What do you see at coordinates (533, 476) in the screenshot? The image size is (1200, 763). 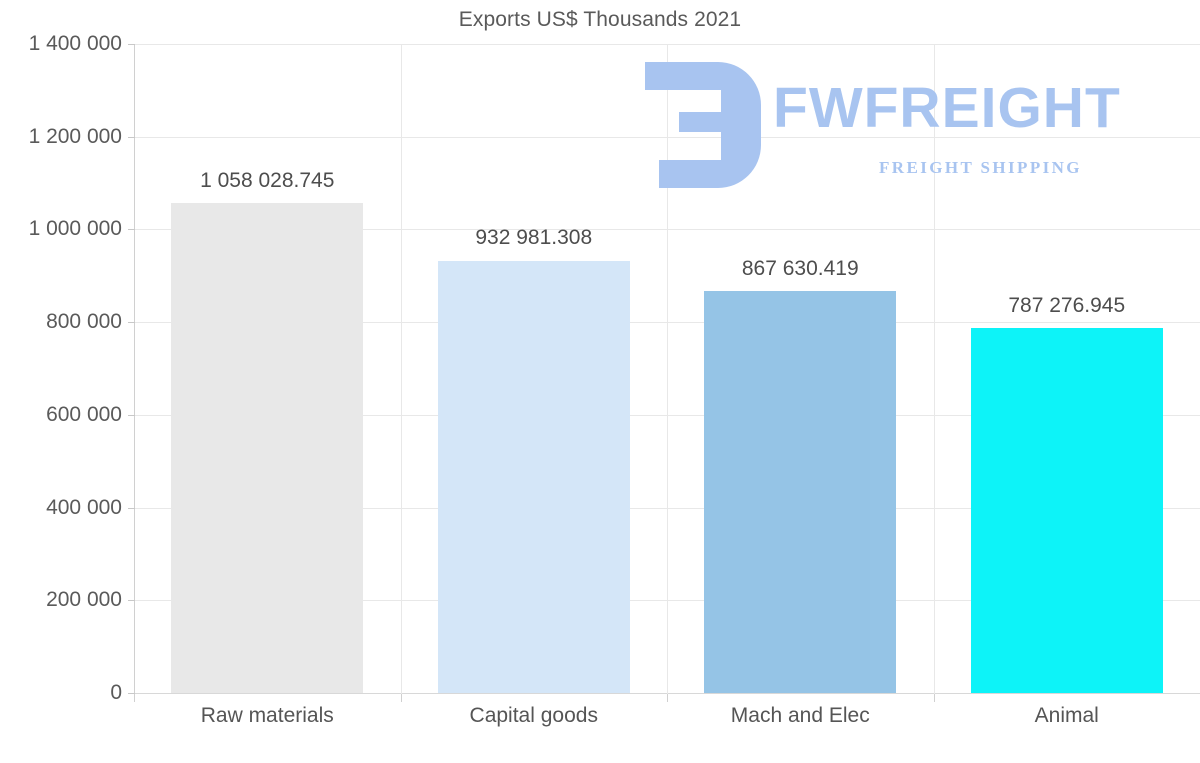 I see `bar-capital-goods` at bounding box center [533, 476].